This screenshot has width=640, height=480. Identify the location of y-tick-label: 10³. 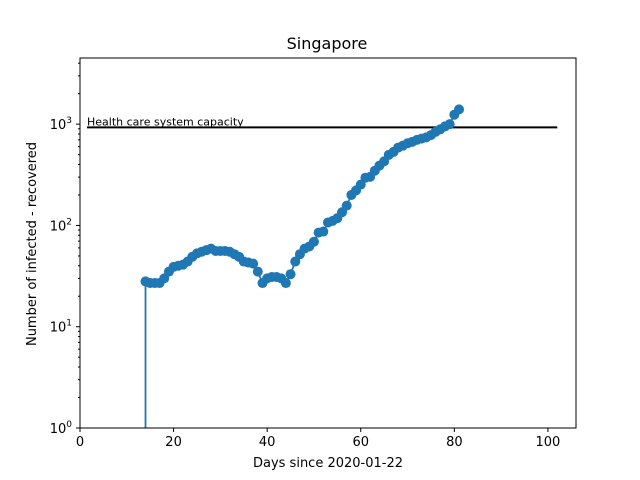
(61, 124).